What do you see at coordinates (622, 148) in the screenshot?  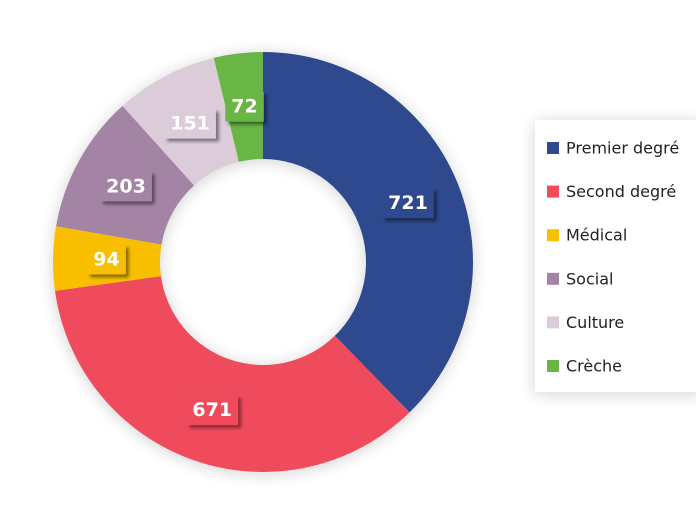 I see `legend-label: Premier degré` at bounding box center [622, 148].